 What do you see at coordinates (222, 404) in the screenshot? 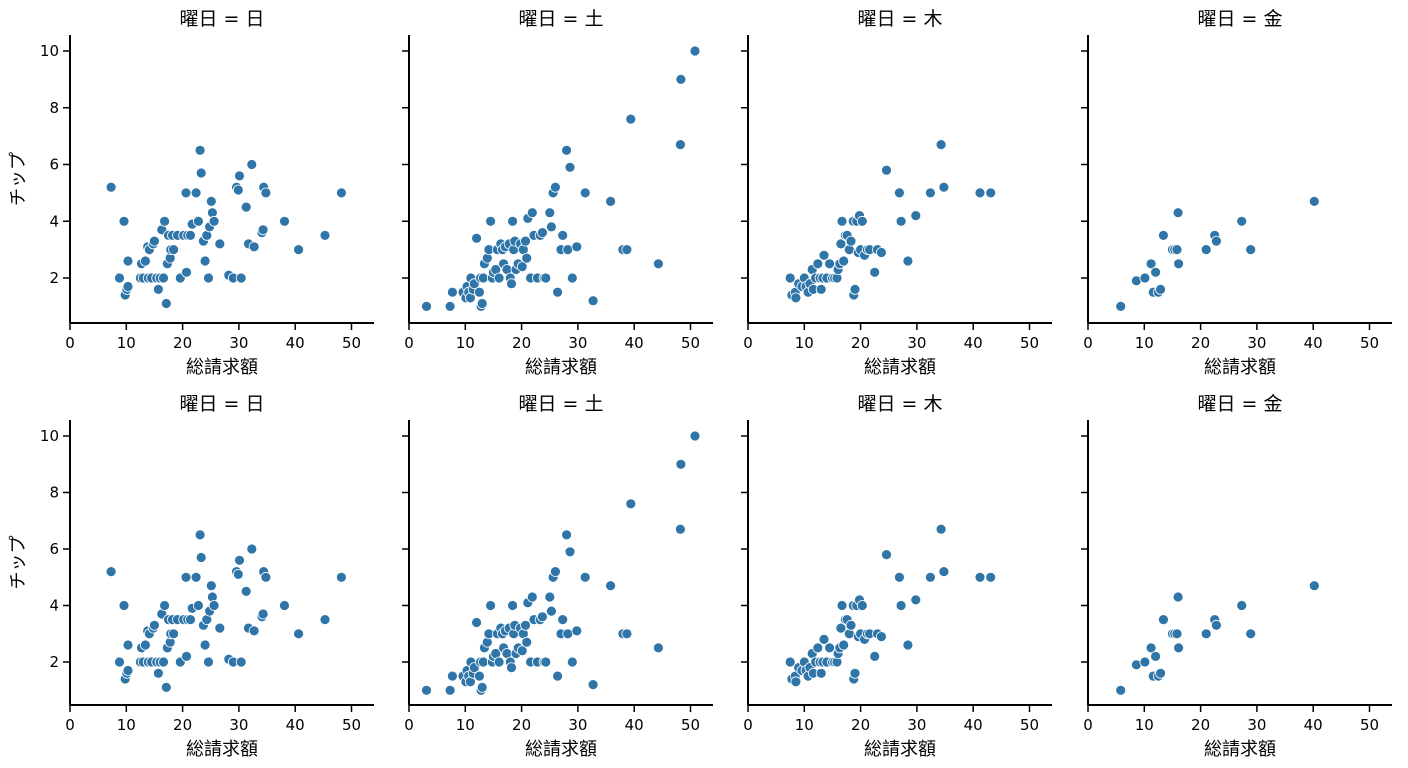
I see `panel-title: 曜日 = 日` at bounding box center [222, 404].